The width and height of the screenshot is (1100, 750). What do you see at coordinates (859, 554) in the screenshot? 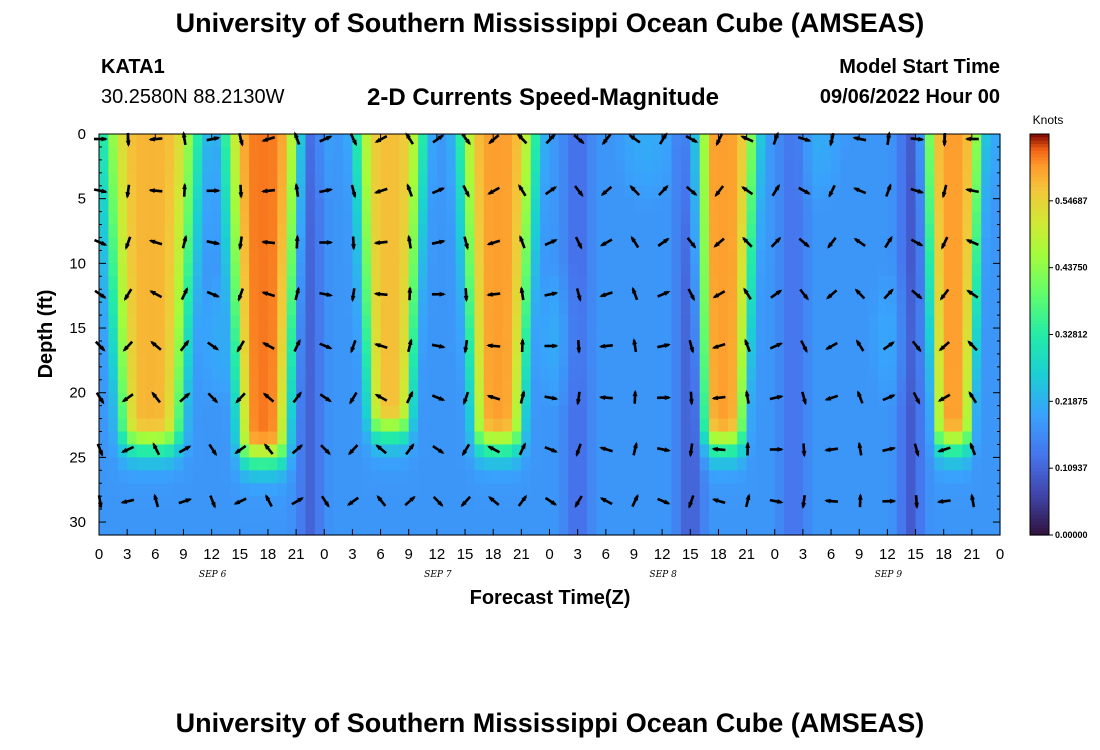
I see `x-tick-label: 9` at bounding box center [859, 554].